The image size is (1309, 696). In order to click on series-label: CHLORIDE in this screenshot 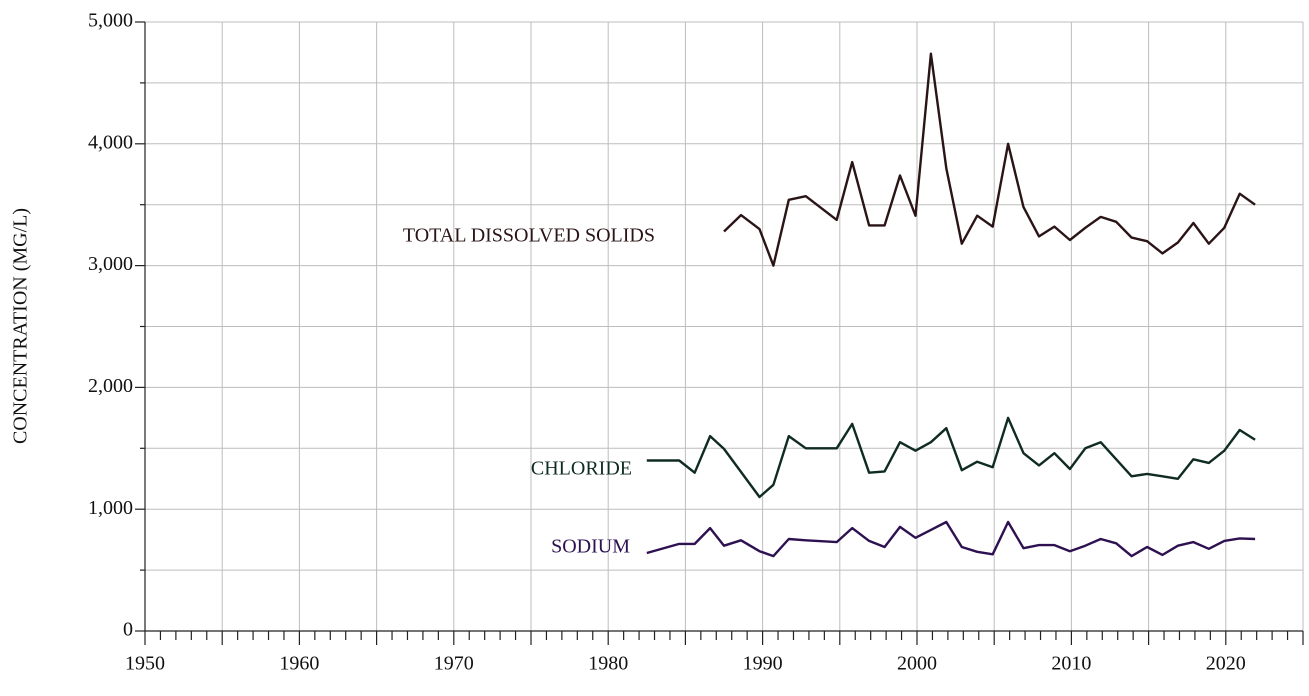, I will do `click(581, 469)`.